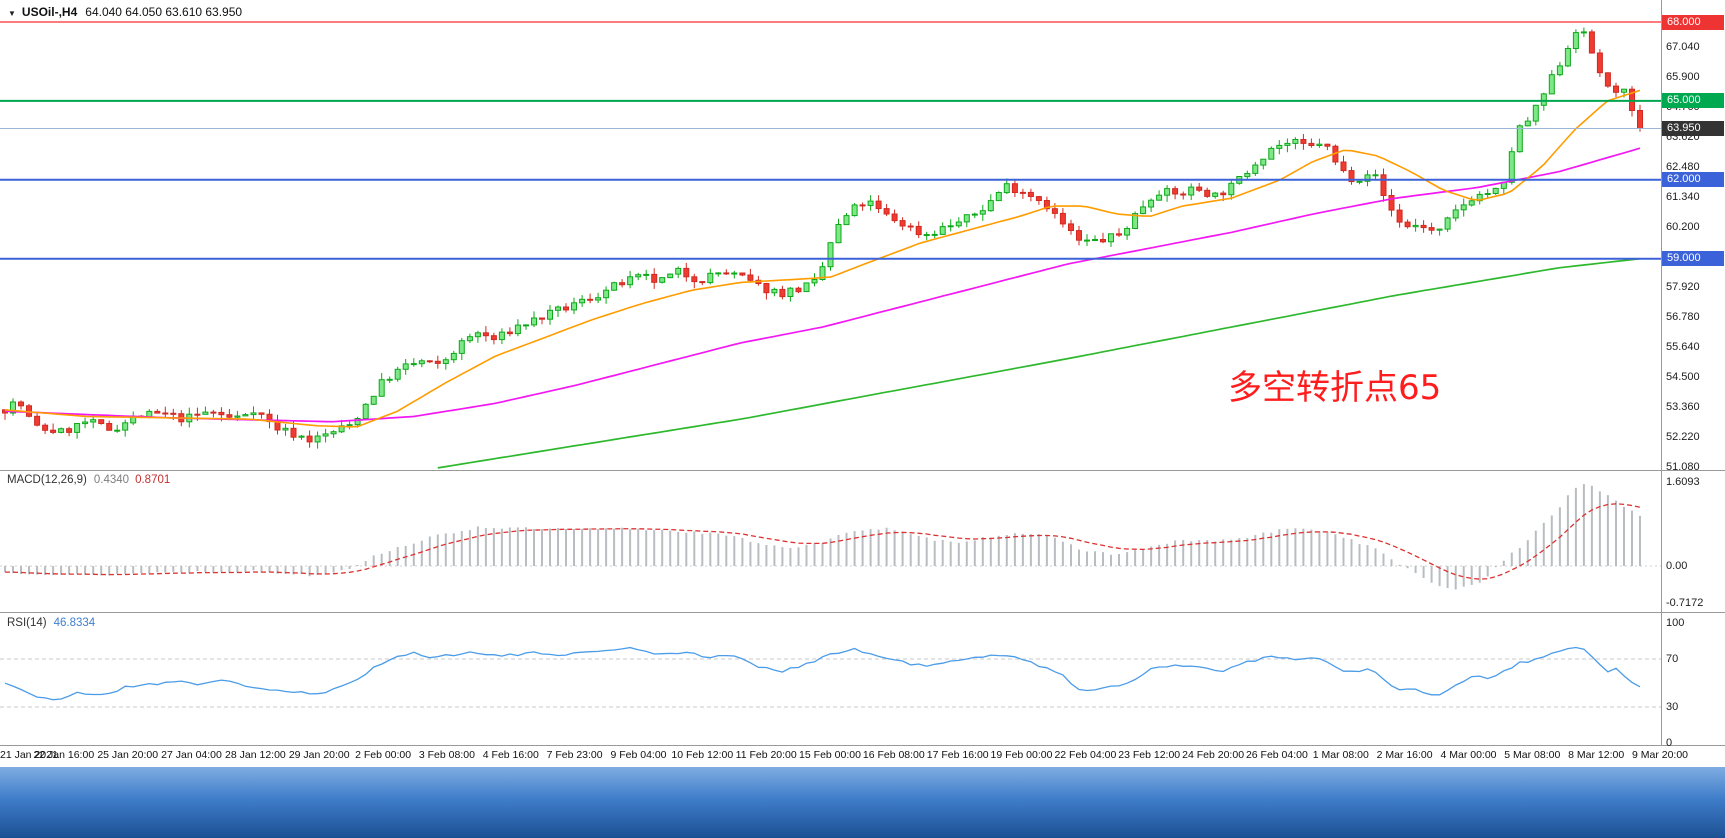 The image size is (1725, 838). Describe the element at coordinates (111, 480) in the screenshot. I see `macd-main-value: 0.4340` at that location.